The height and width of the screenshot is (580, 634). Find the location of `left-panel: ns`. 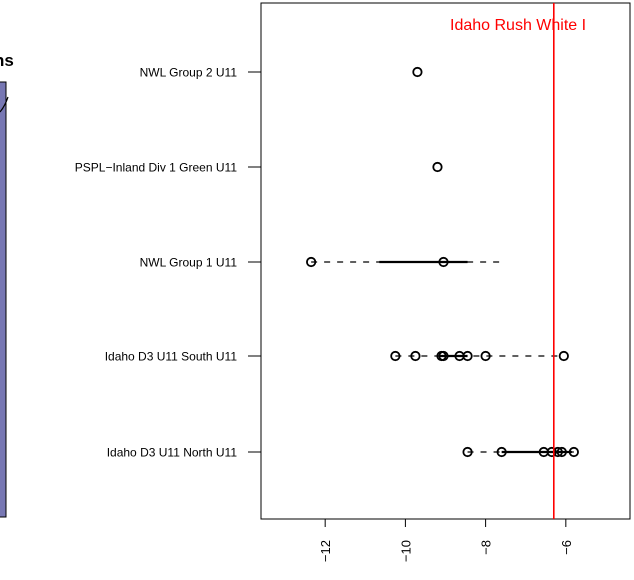

left-panel: ns is located at coordinates (7, 284).